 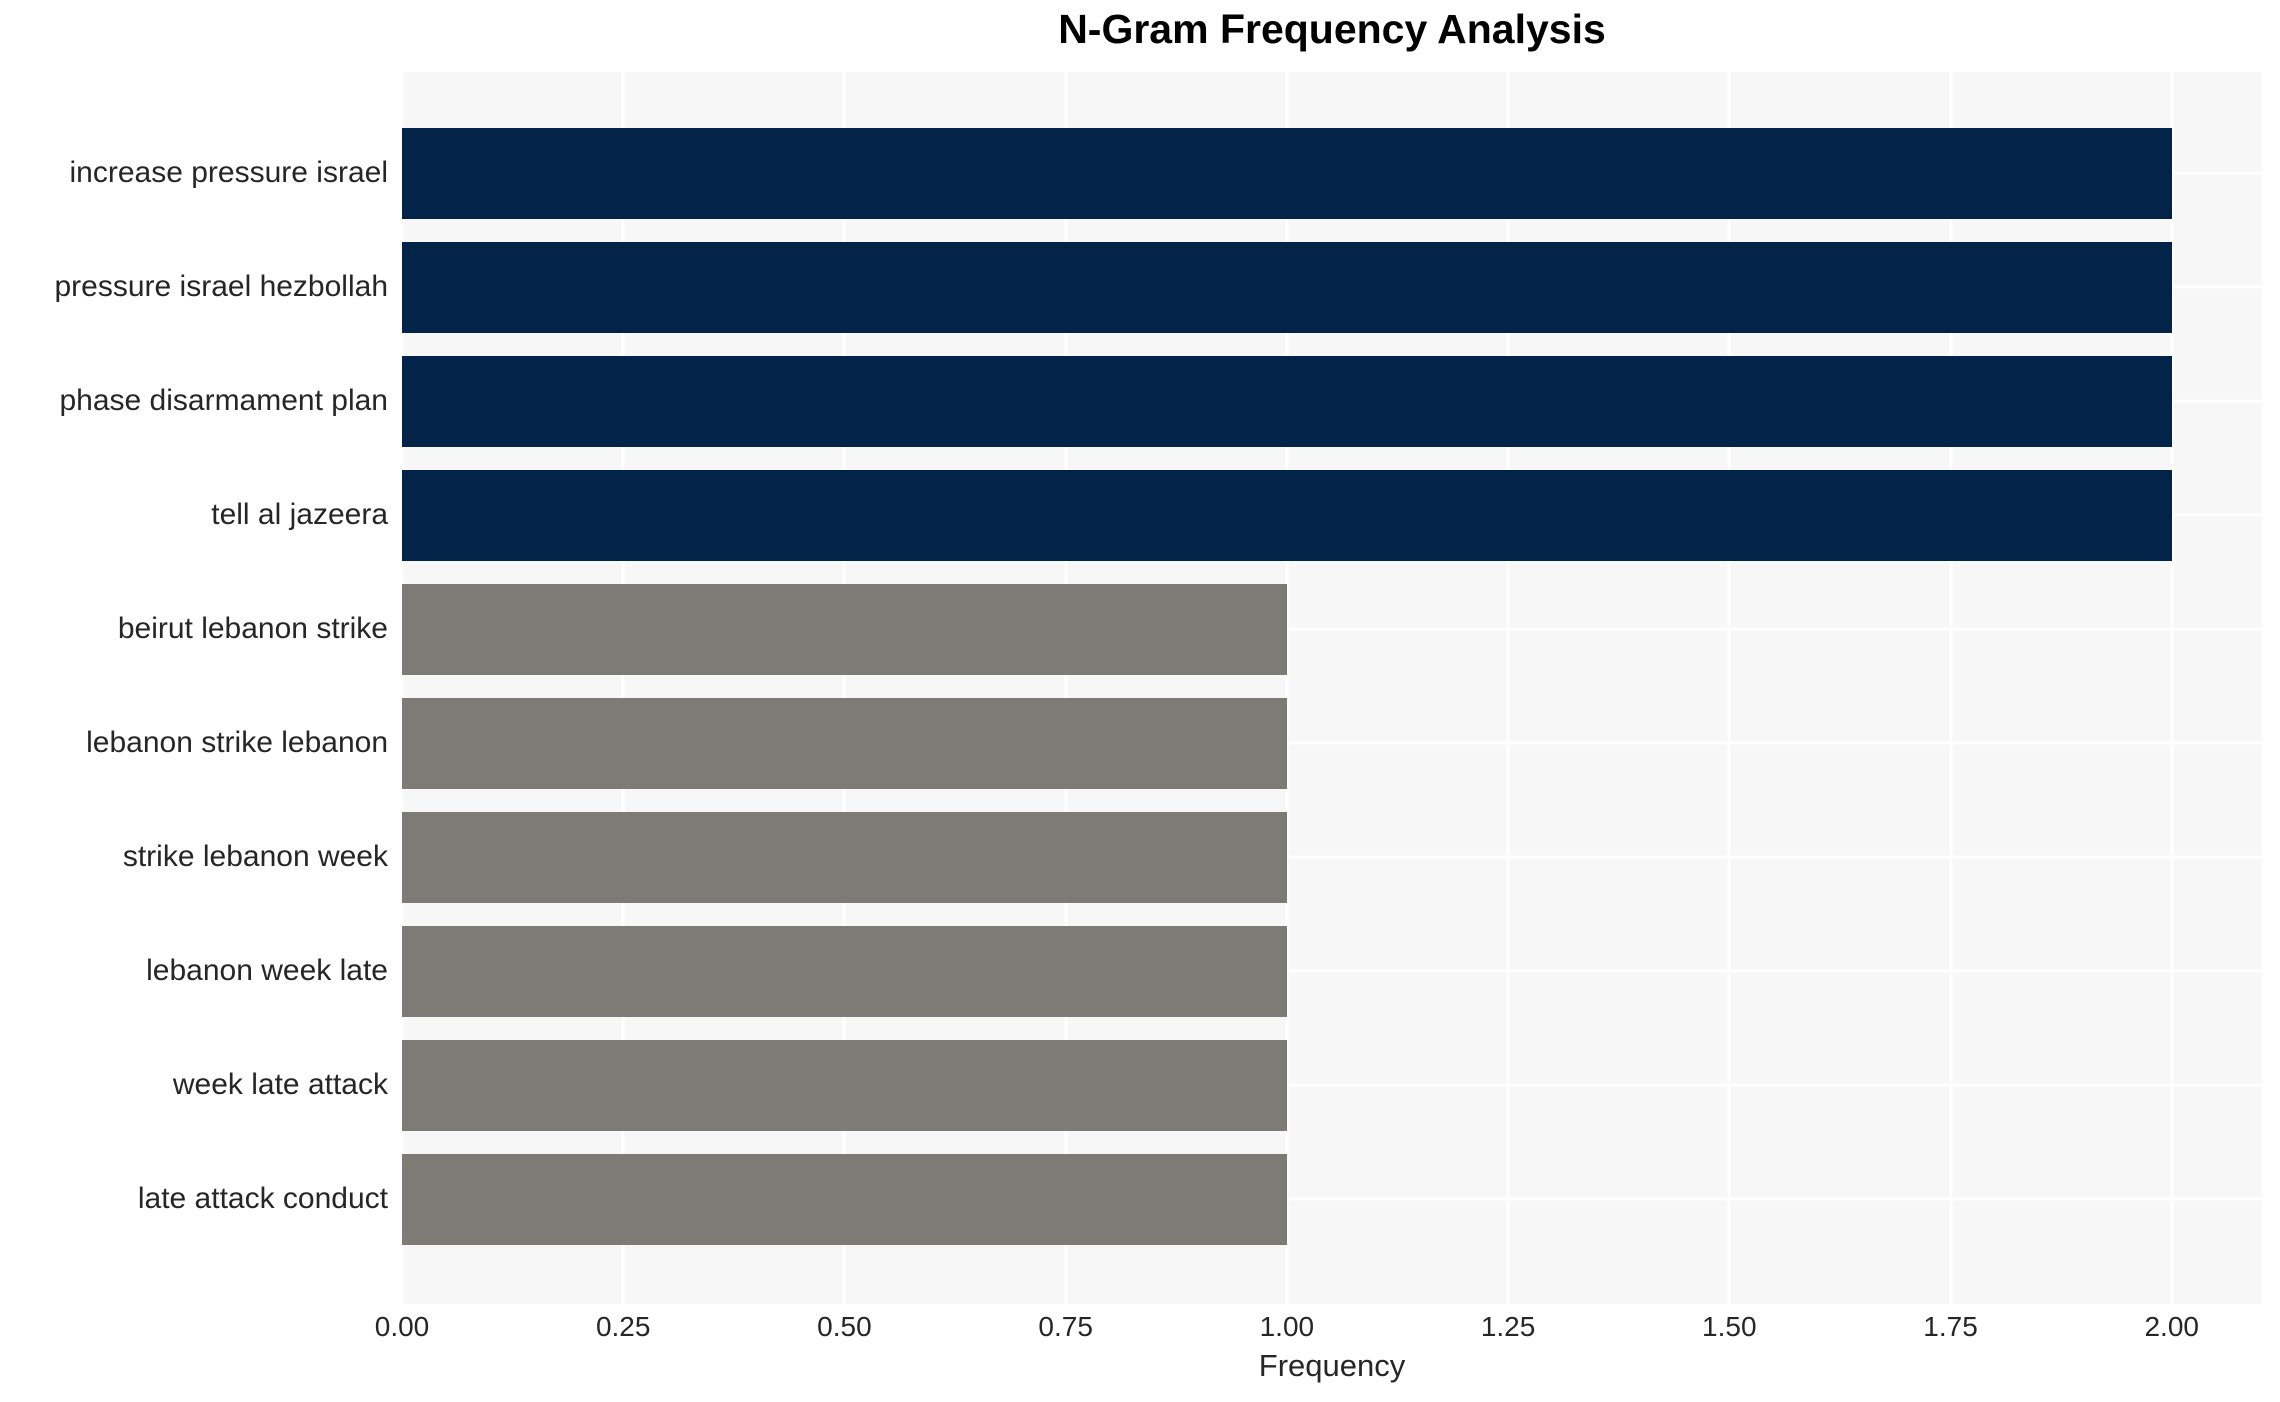 What do you see at coordinates (623, 1326) in the screenshot?
I see `x-tick-label: 0.25` at bounding box center [623, 1326].